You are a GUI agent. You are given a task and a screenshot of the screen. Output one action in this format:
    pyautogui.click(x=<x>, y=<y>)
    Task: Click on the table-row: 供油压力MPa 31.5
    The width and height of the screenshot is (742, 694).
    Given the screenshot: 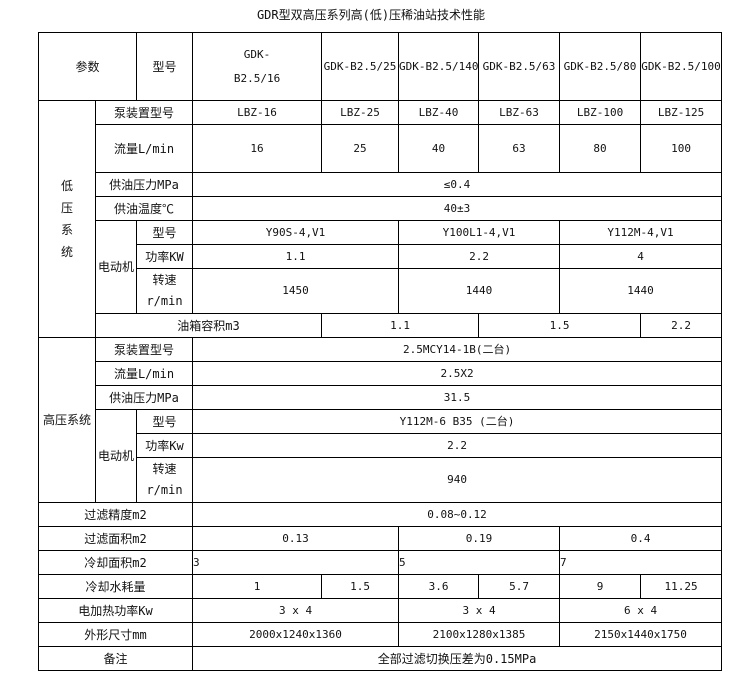 What is the action you would take?
    pyautogui.click(x=381, y=397)
    